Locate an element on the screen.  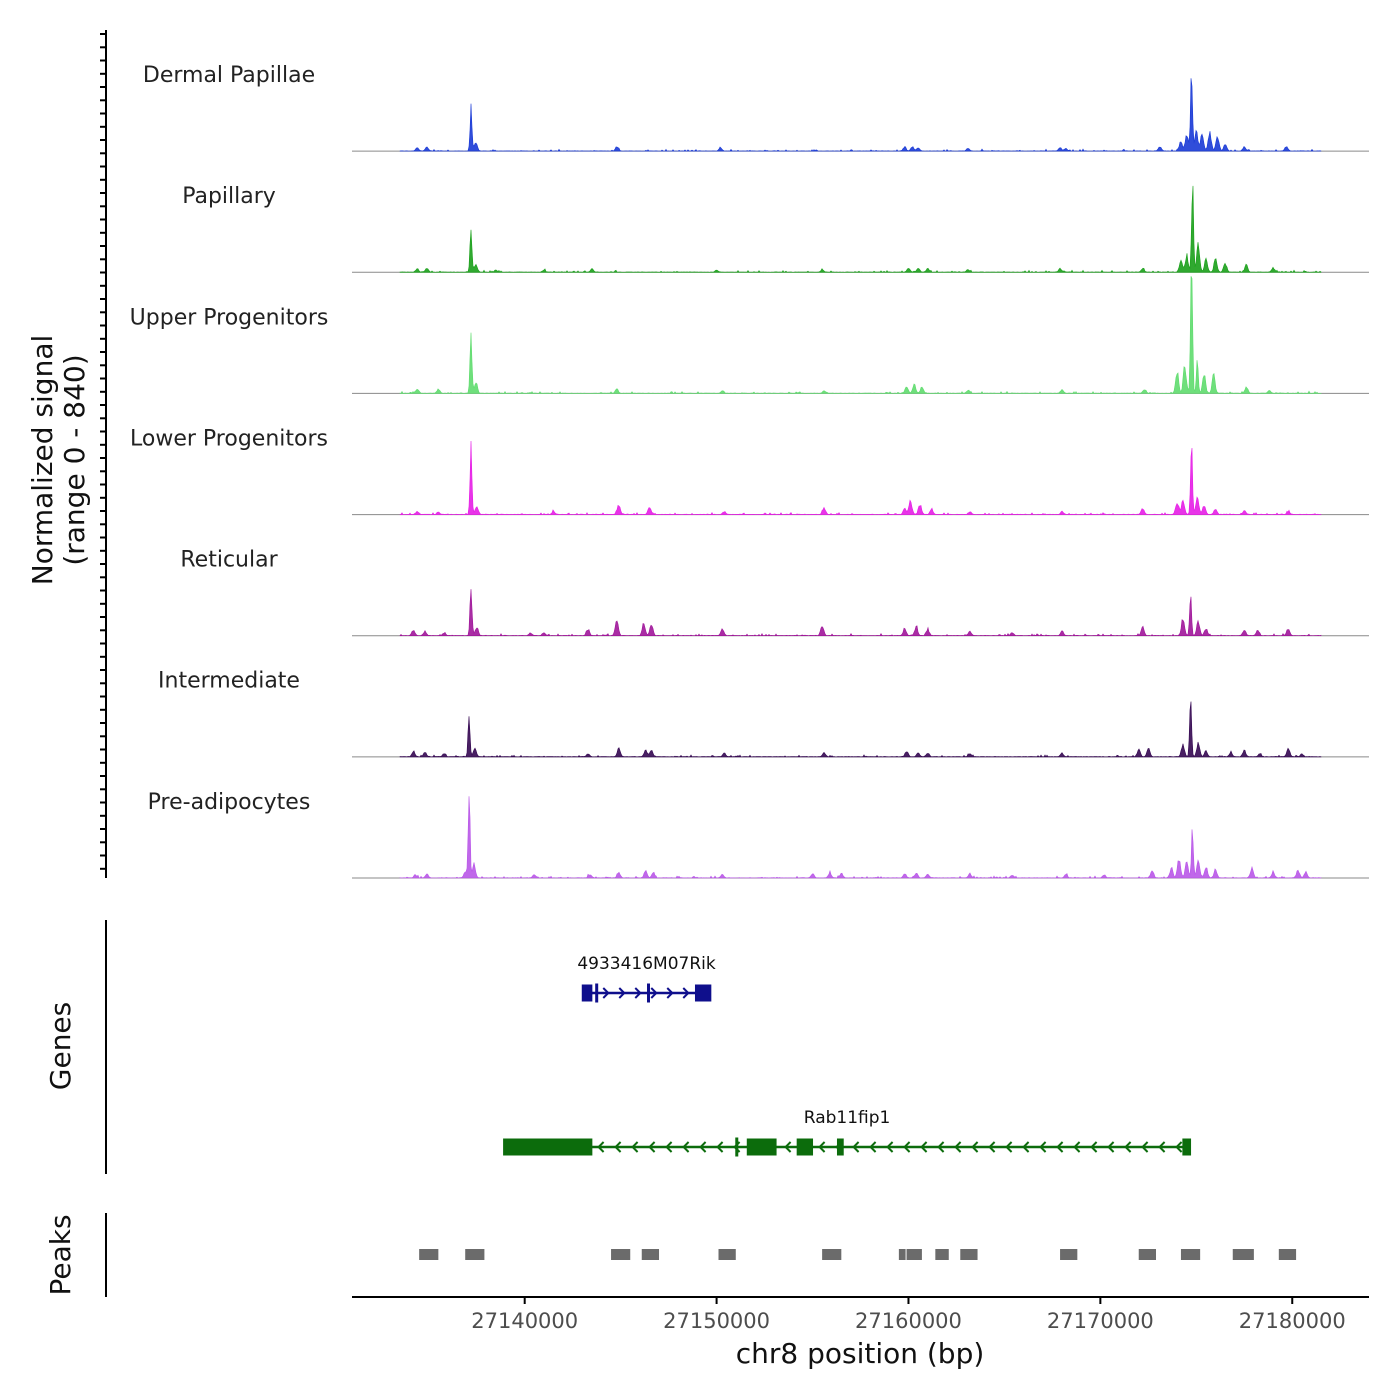
track-label: Pre-adipocytes is located at coordinates (229, 802).